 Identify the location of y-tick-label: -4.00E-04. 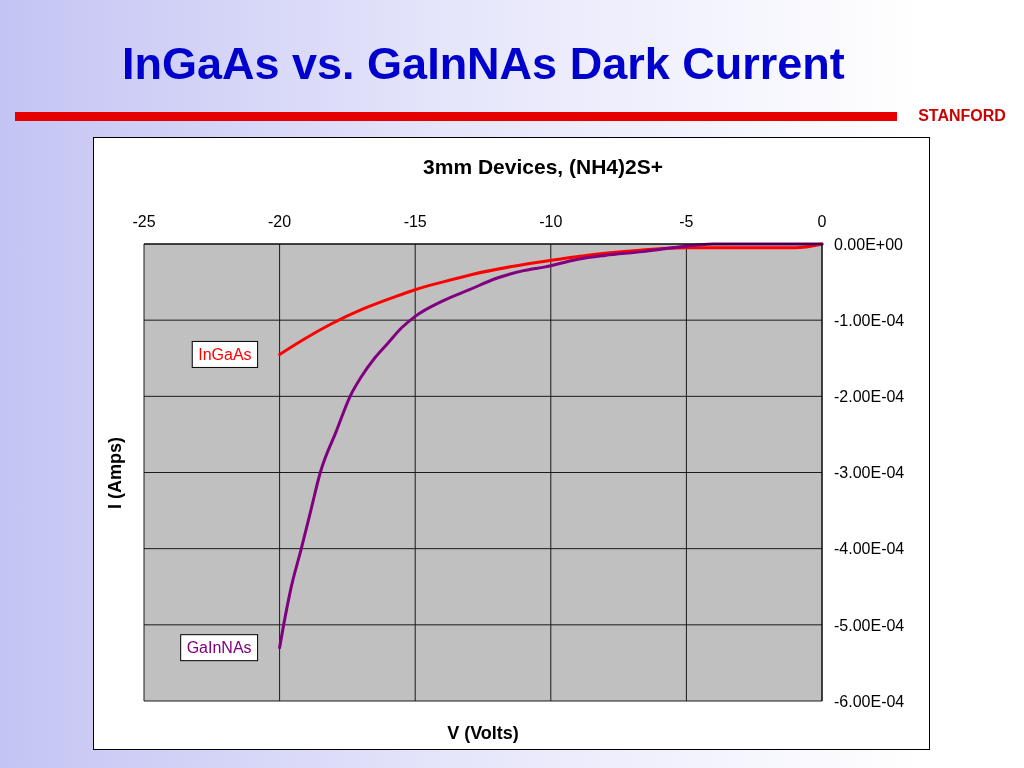
(869, 549).